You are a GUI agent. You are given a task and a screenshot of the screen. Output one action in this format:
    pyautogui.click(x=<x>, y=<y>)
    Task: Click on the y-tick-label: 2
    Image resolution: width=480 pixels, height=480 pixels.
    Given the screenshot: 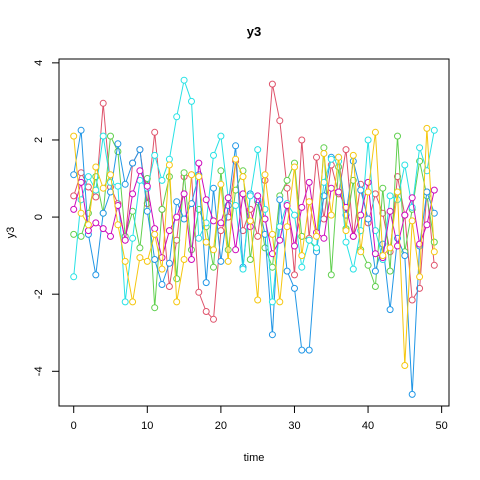 What is the action you would take?
    pyautogui.click(x=39, y=140)
    